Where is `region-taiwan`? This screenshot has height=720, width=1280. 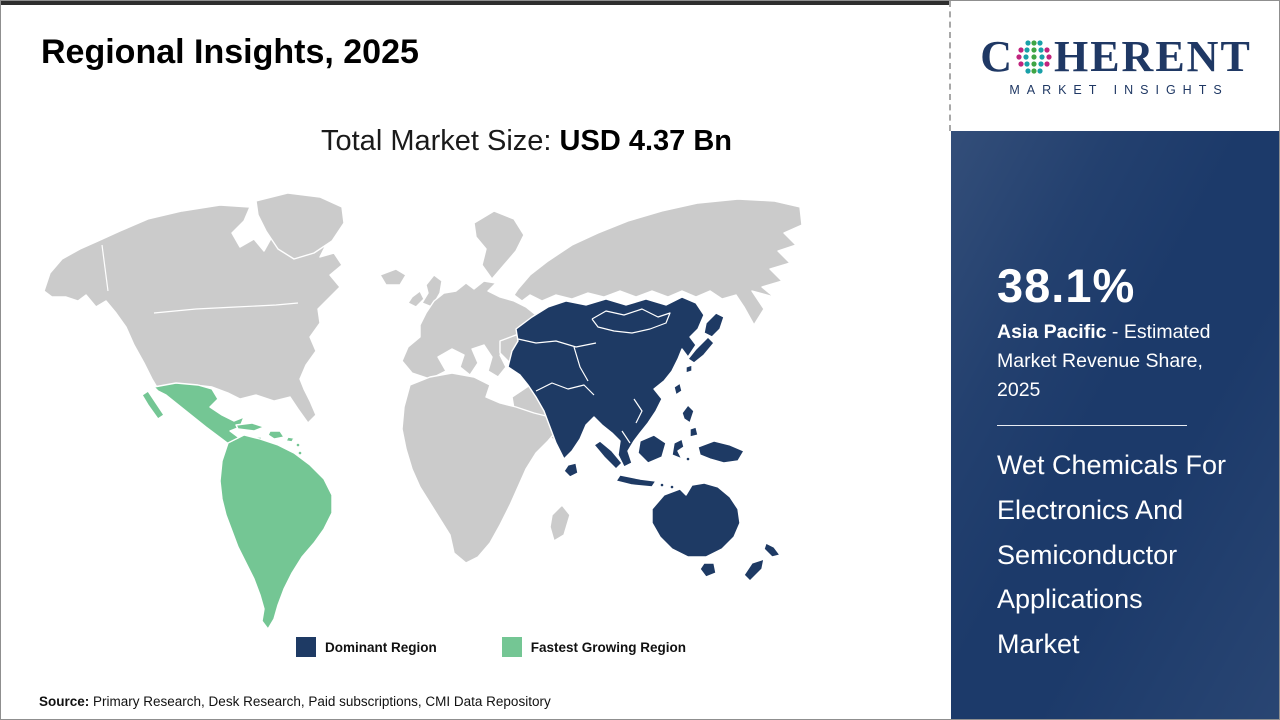
region-taiwan is located at coordinates (678, 389).